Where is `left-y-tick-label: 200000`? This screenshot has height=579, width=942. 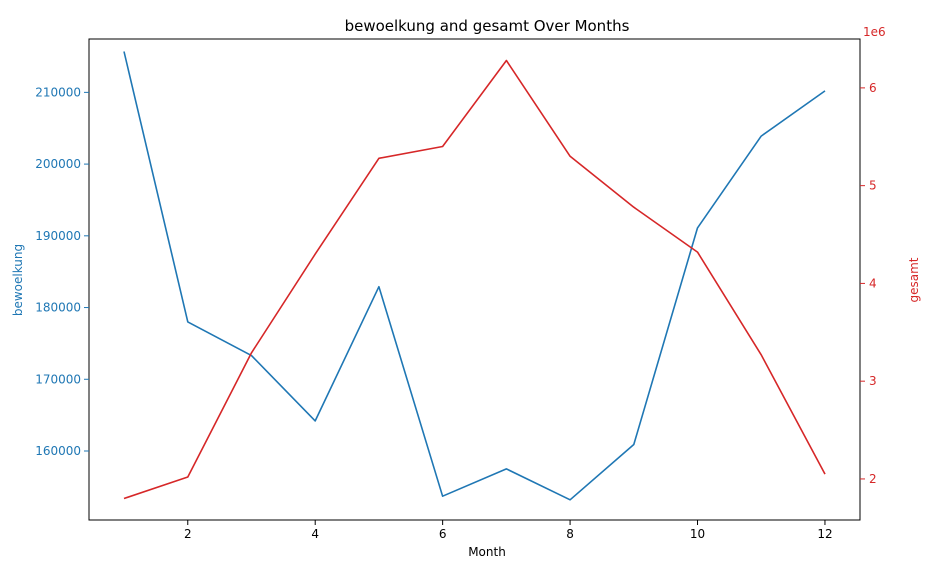
left-y-tick-label: 200000 is located at coordinates (58, 164).